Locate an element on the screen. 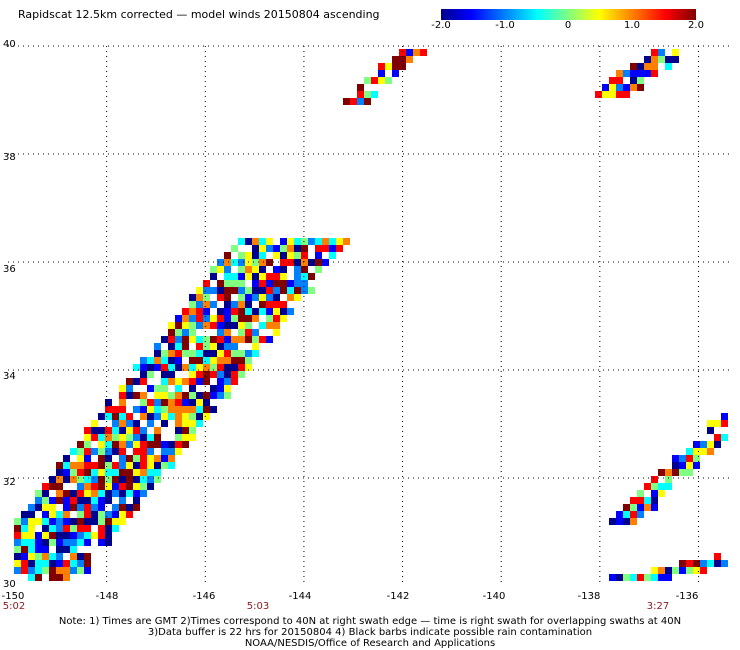  colorbar-tick: 0 is located at coordinates (568, 25).